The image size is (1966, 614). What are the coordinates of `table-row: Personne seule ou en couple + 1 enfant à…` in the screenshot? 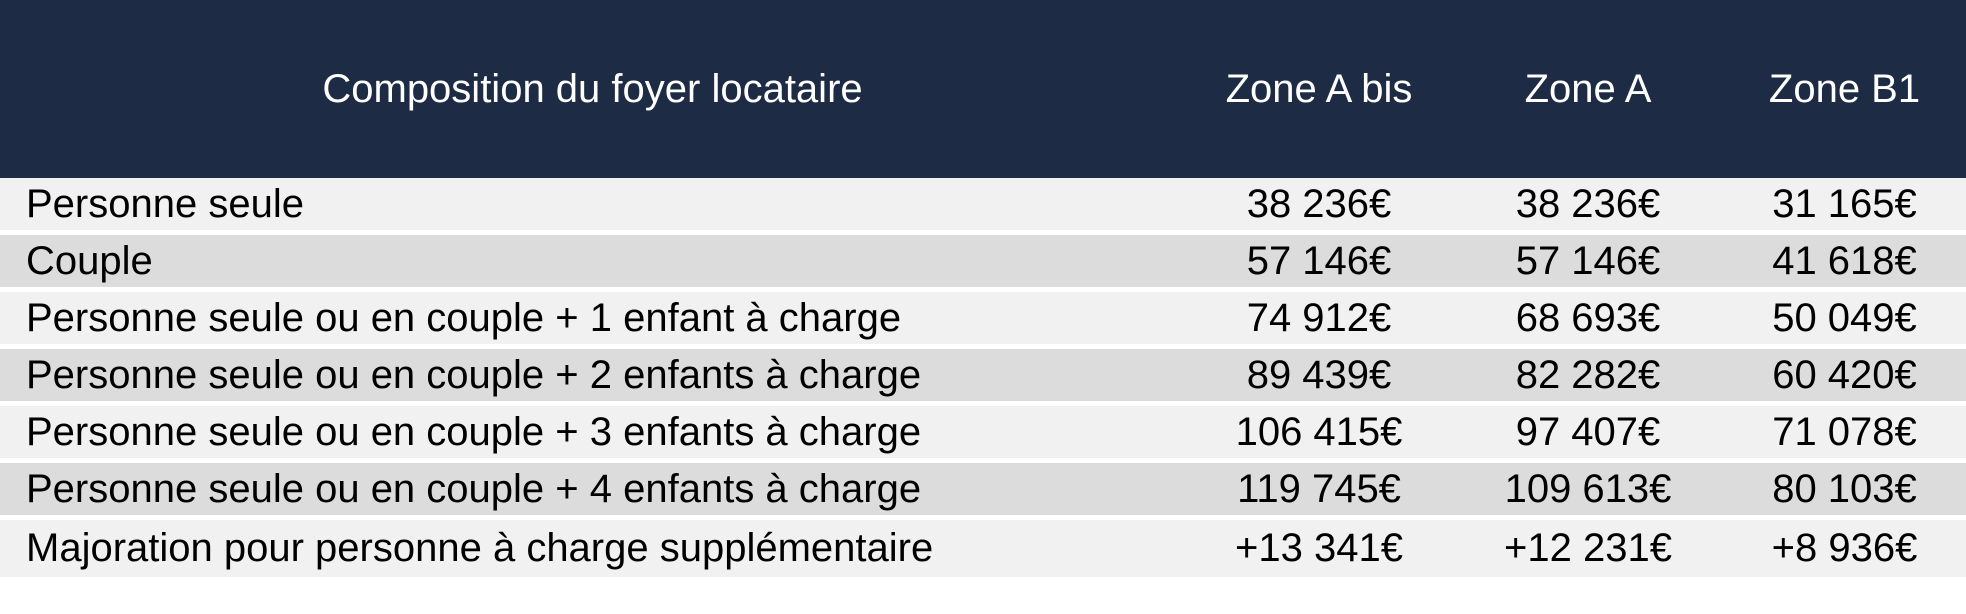 It's located at (983, 320).